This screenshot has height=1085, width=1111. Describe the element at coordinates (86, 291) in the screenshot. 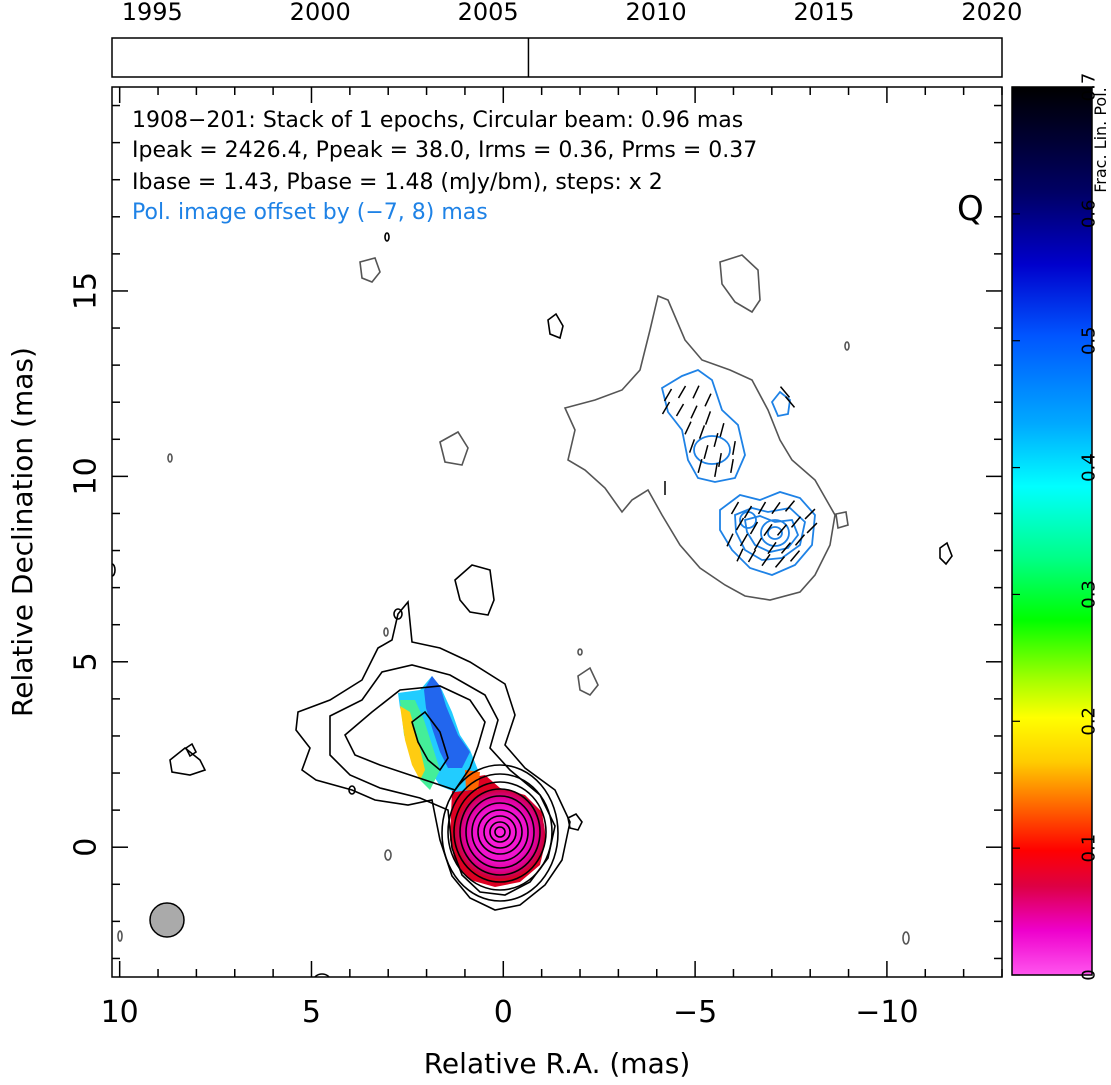

I see `y-tick-label: 15` at that location.